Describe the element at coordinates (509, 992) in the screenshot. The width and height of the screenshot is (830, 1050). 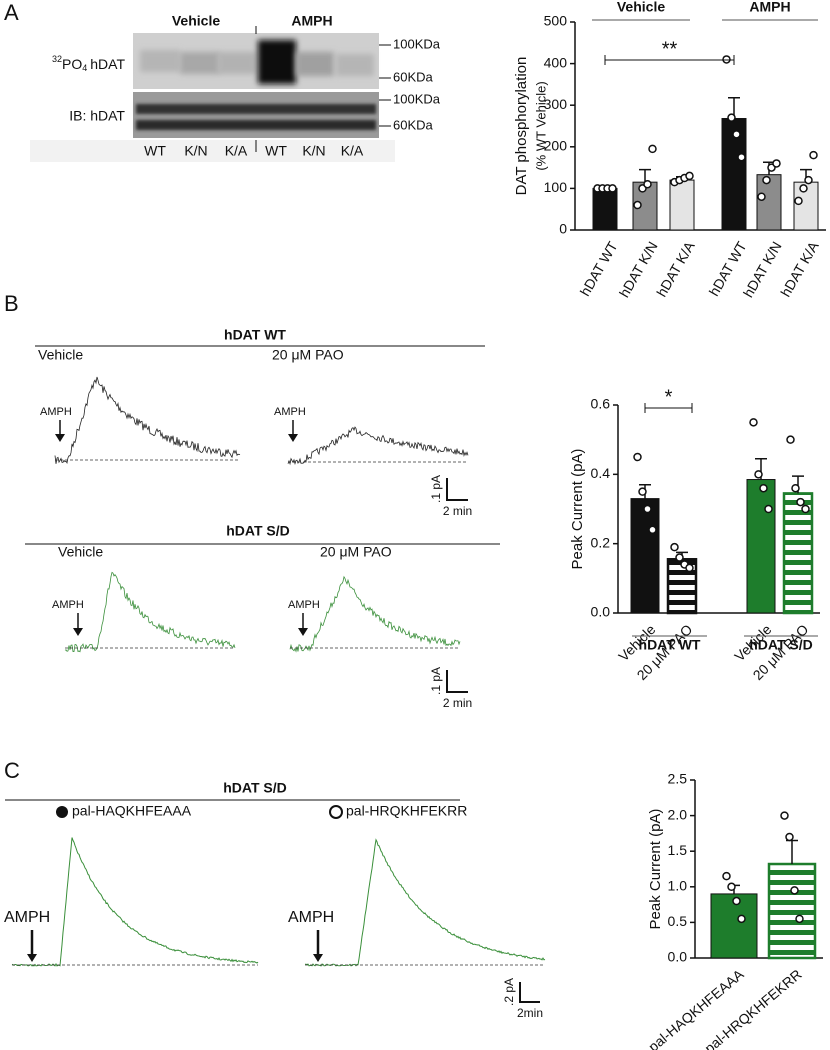
I see `scale-label: .2 pA` at that location.